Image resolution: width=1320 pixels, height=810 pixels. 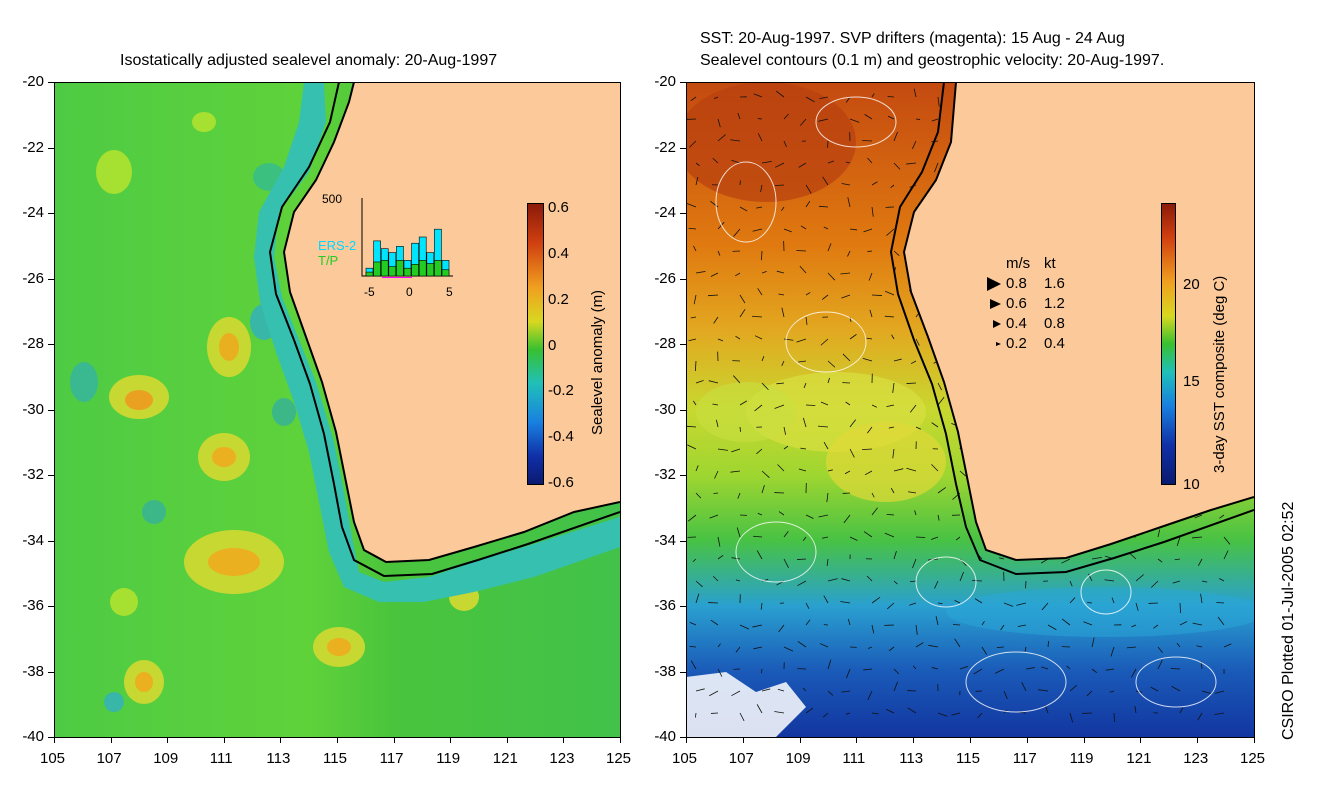 I want to click on left-x-tick-label: 113, so click(x=278, y=758).